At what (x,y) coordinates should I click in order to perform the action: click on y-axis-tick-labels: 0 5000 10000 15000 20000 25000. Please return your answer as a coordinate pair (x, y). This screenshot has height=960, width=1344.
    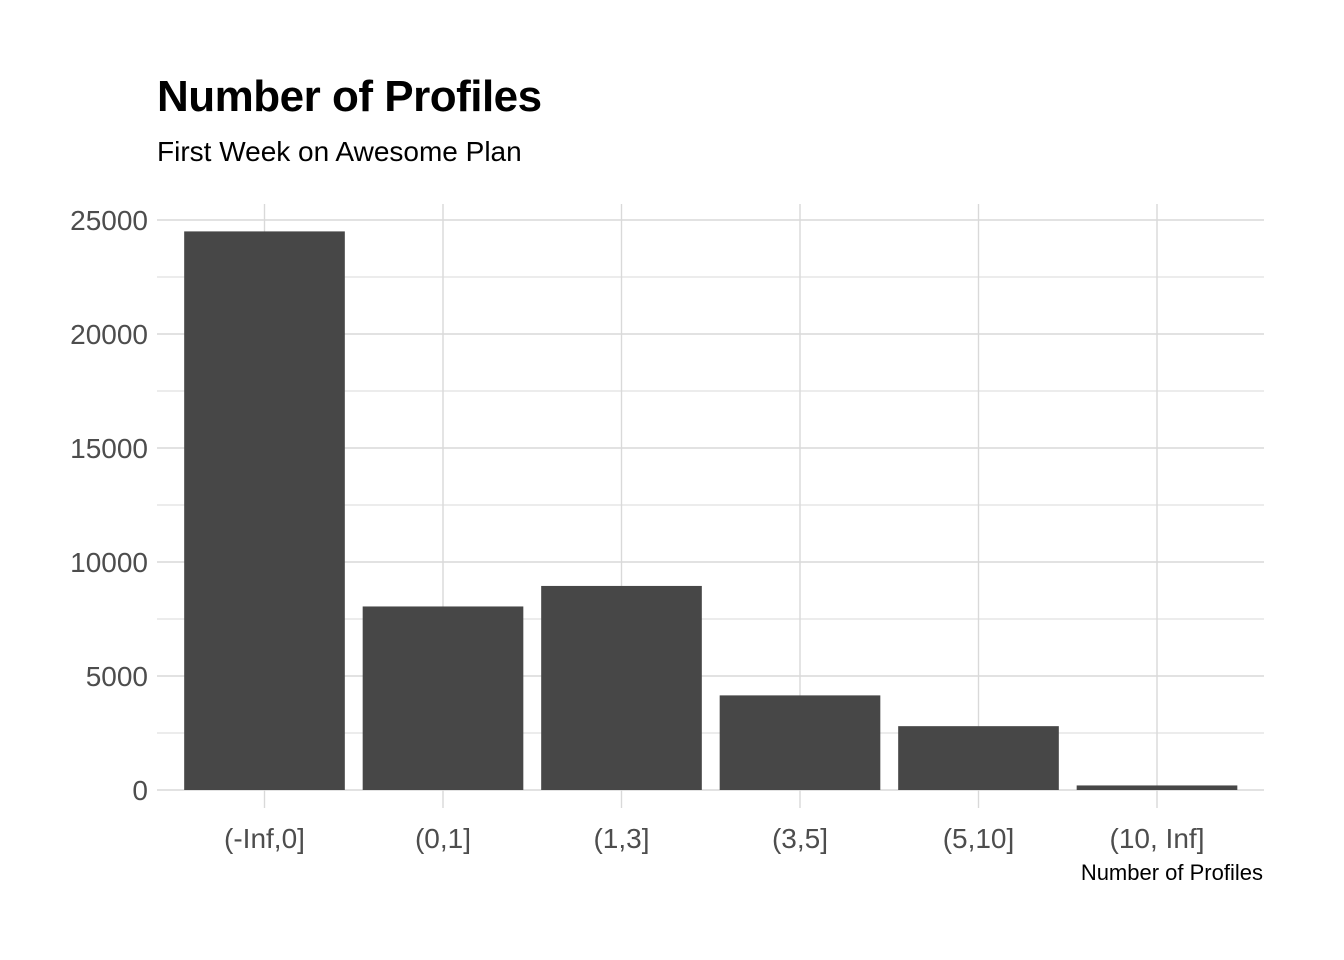
    Looking at the image, I should click on (109, 505).